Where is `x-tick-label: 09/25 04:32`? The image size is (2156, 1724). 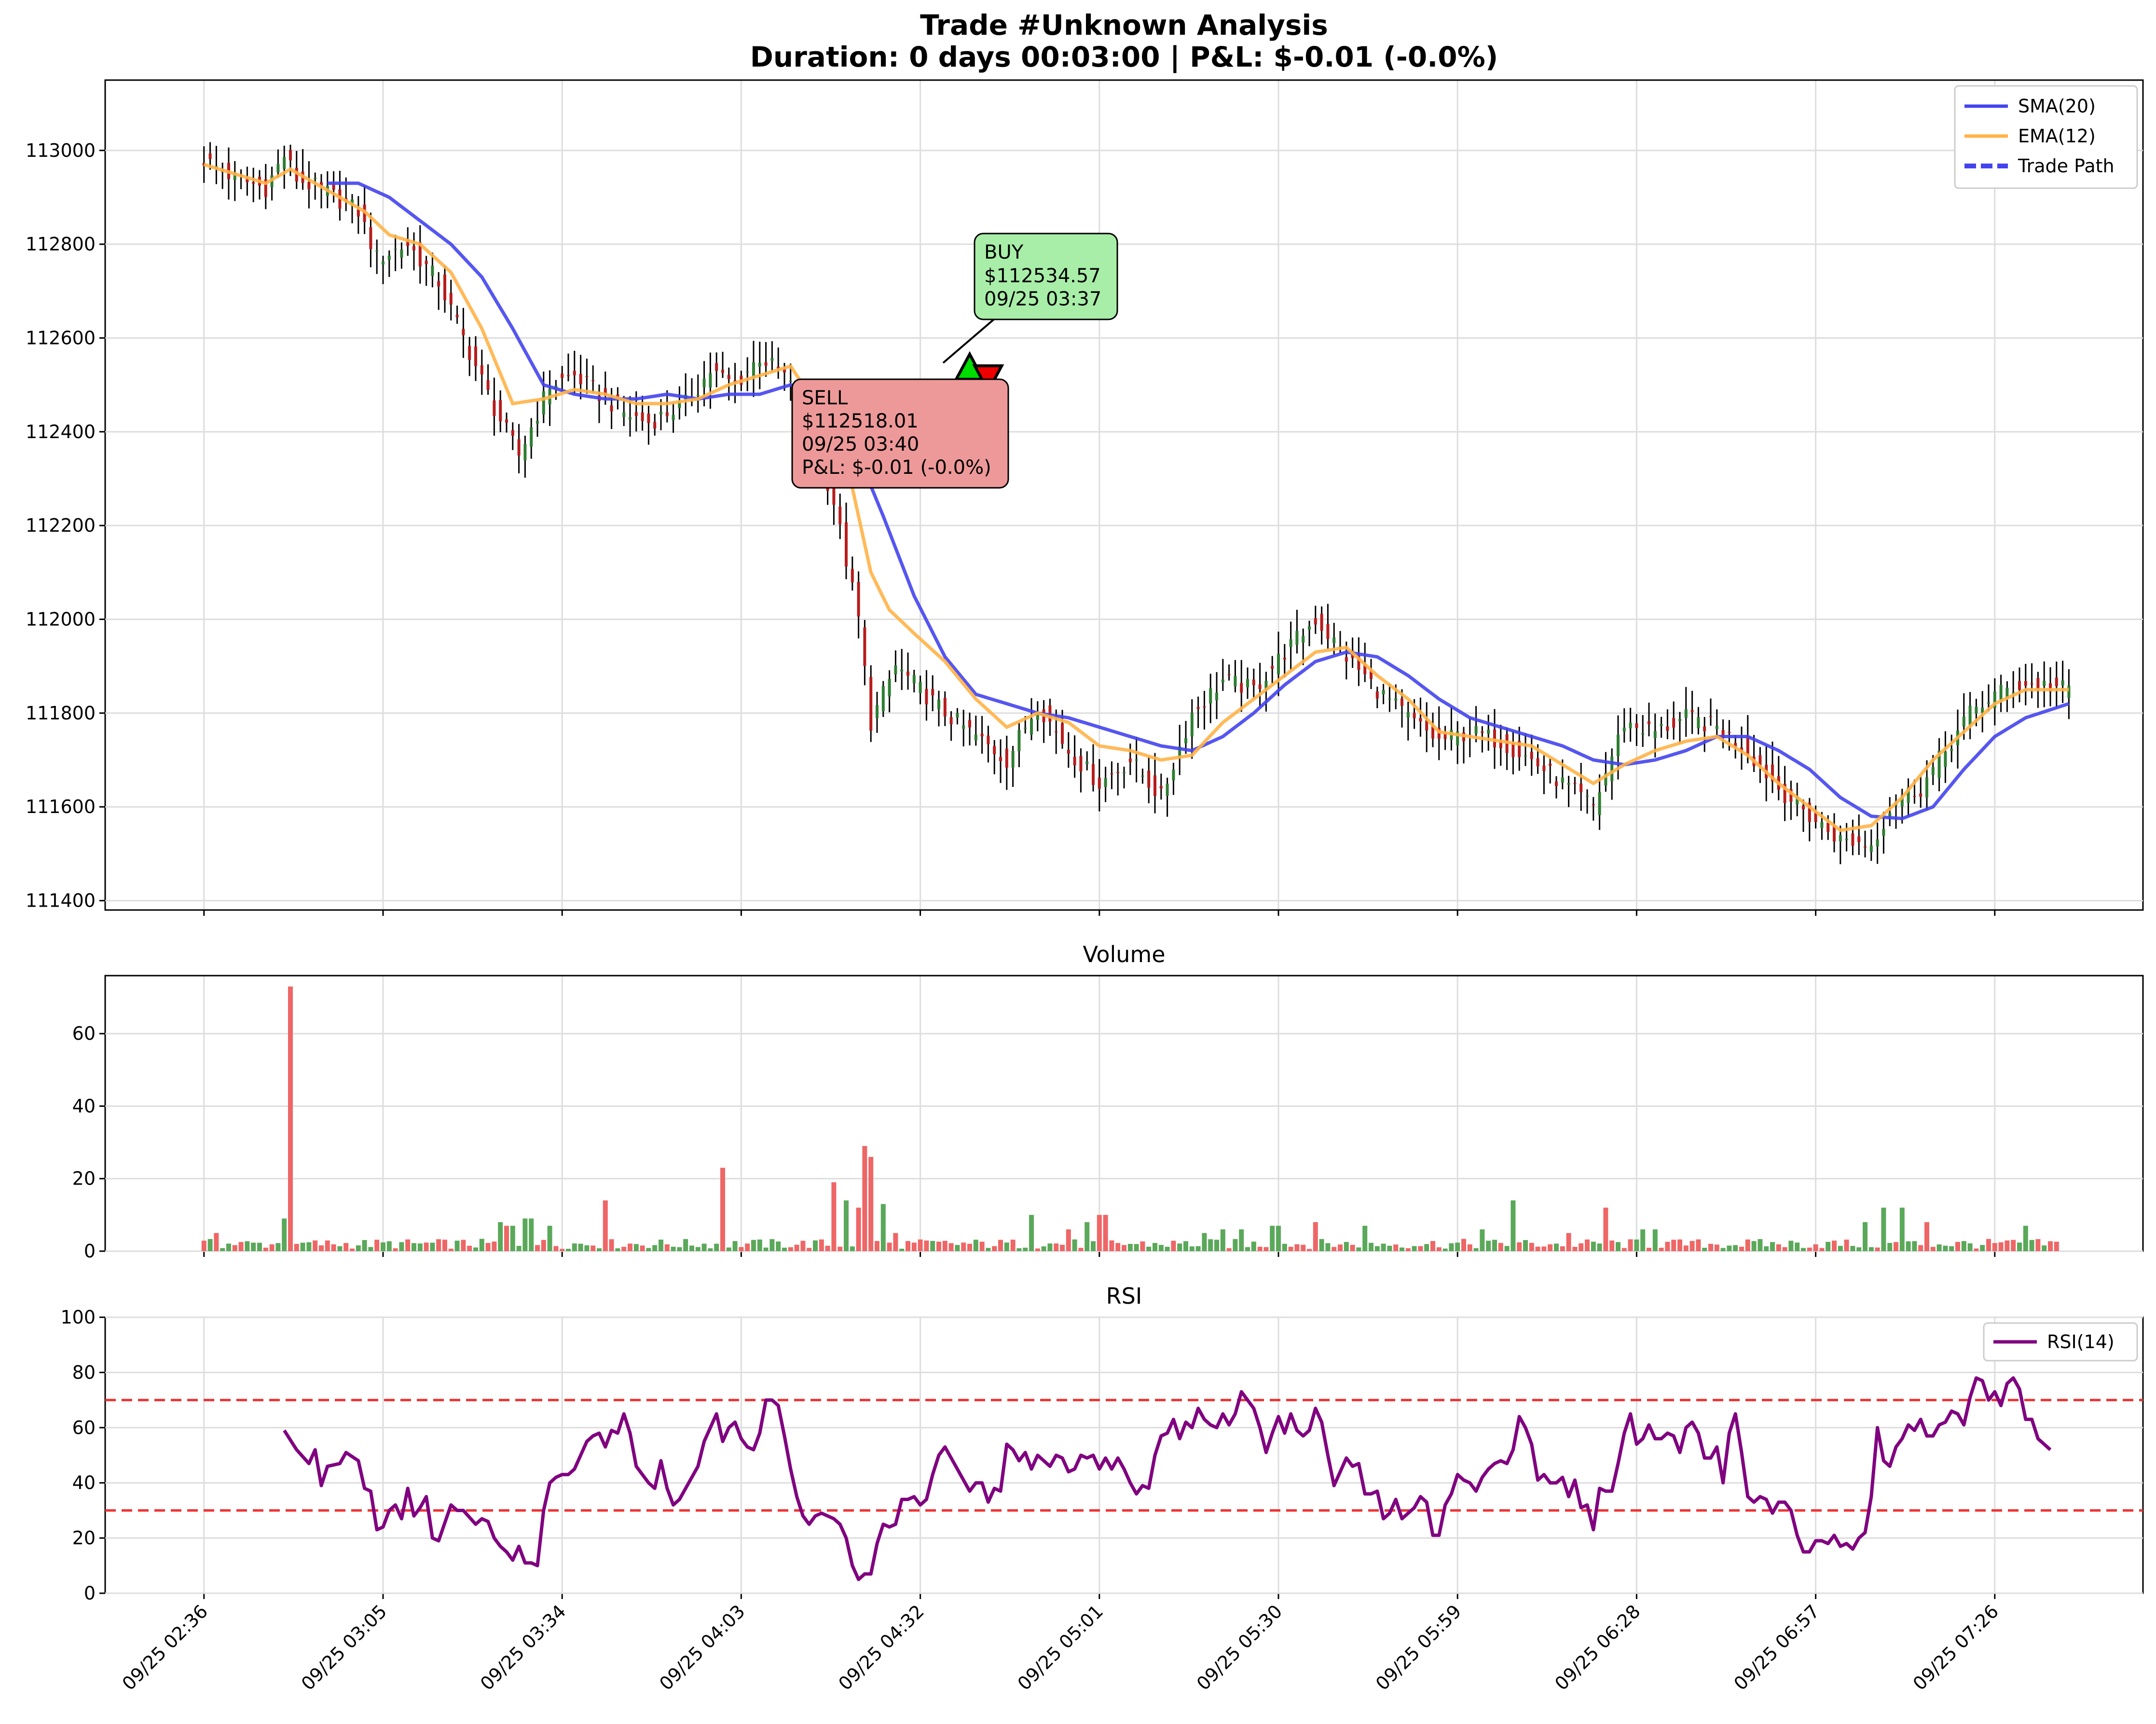
x-tick-label: 09/25 04:32 is located at coordinates (881, 1648).